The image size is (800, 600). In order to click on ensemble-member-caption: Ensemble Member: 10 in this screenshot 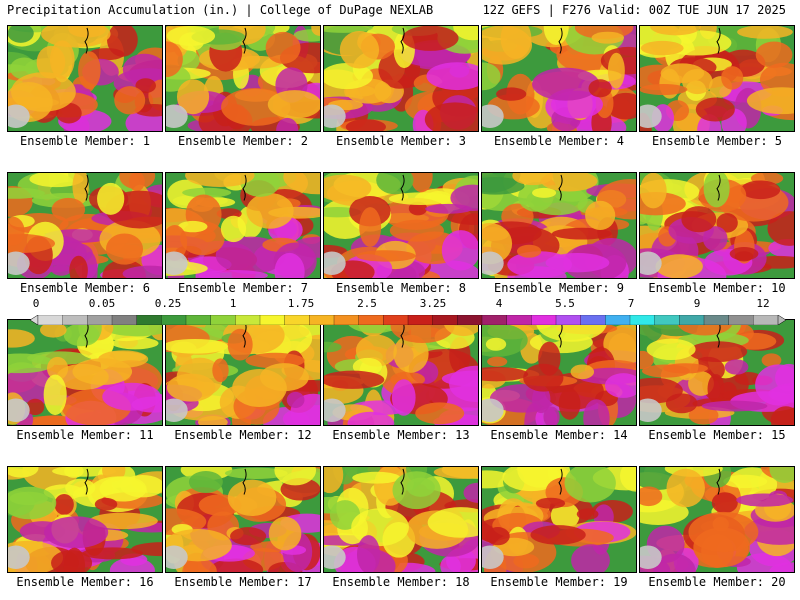, I will do `click(717, 288)`.